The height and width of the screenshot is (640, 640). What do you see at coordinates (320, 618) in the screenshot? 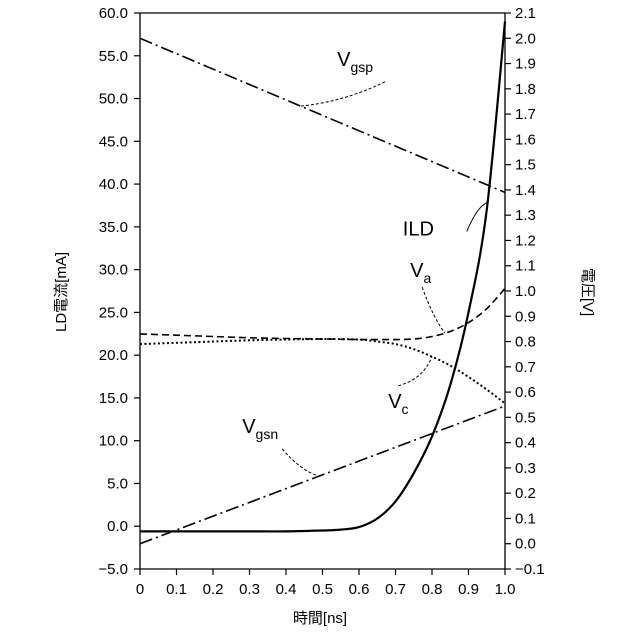
I see `x-axis-title: 時間[ns]` at bounding box center [320, 618].